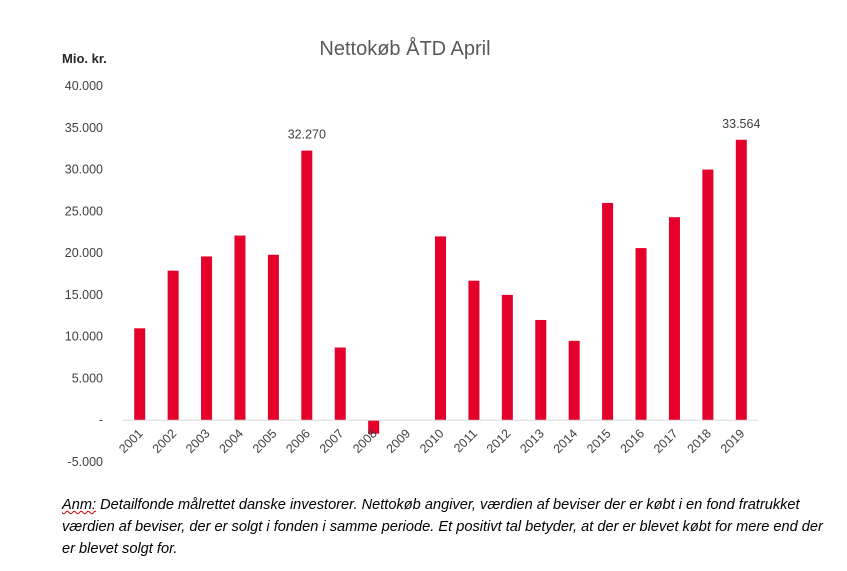  What do you see at coordinates (641, 334) in the screenshot?
I see `bar-2016` at bounding box center [641, 334].